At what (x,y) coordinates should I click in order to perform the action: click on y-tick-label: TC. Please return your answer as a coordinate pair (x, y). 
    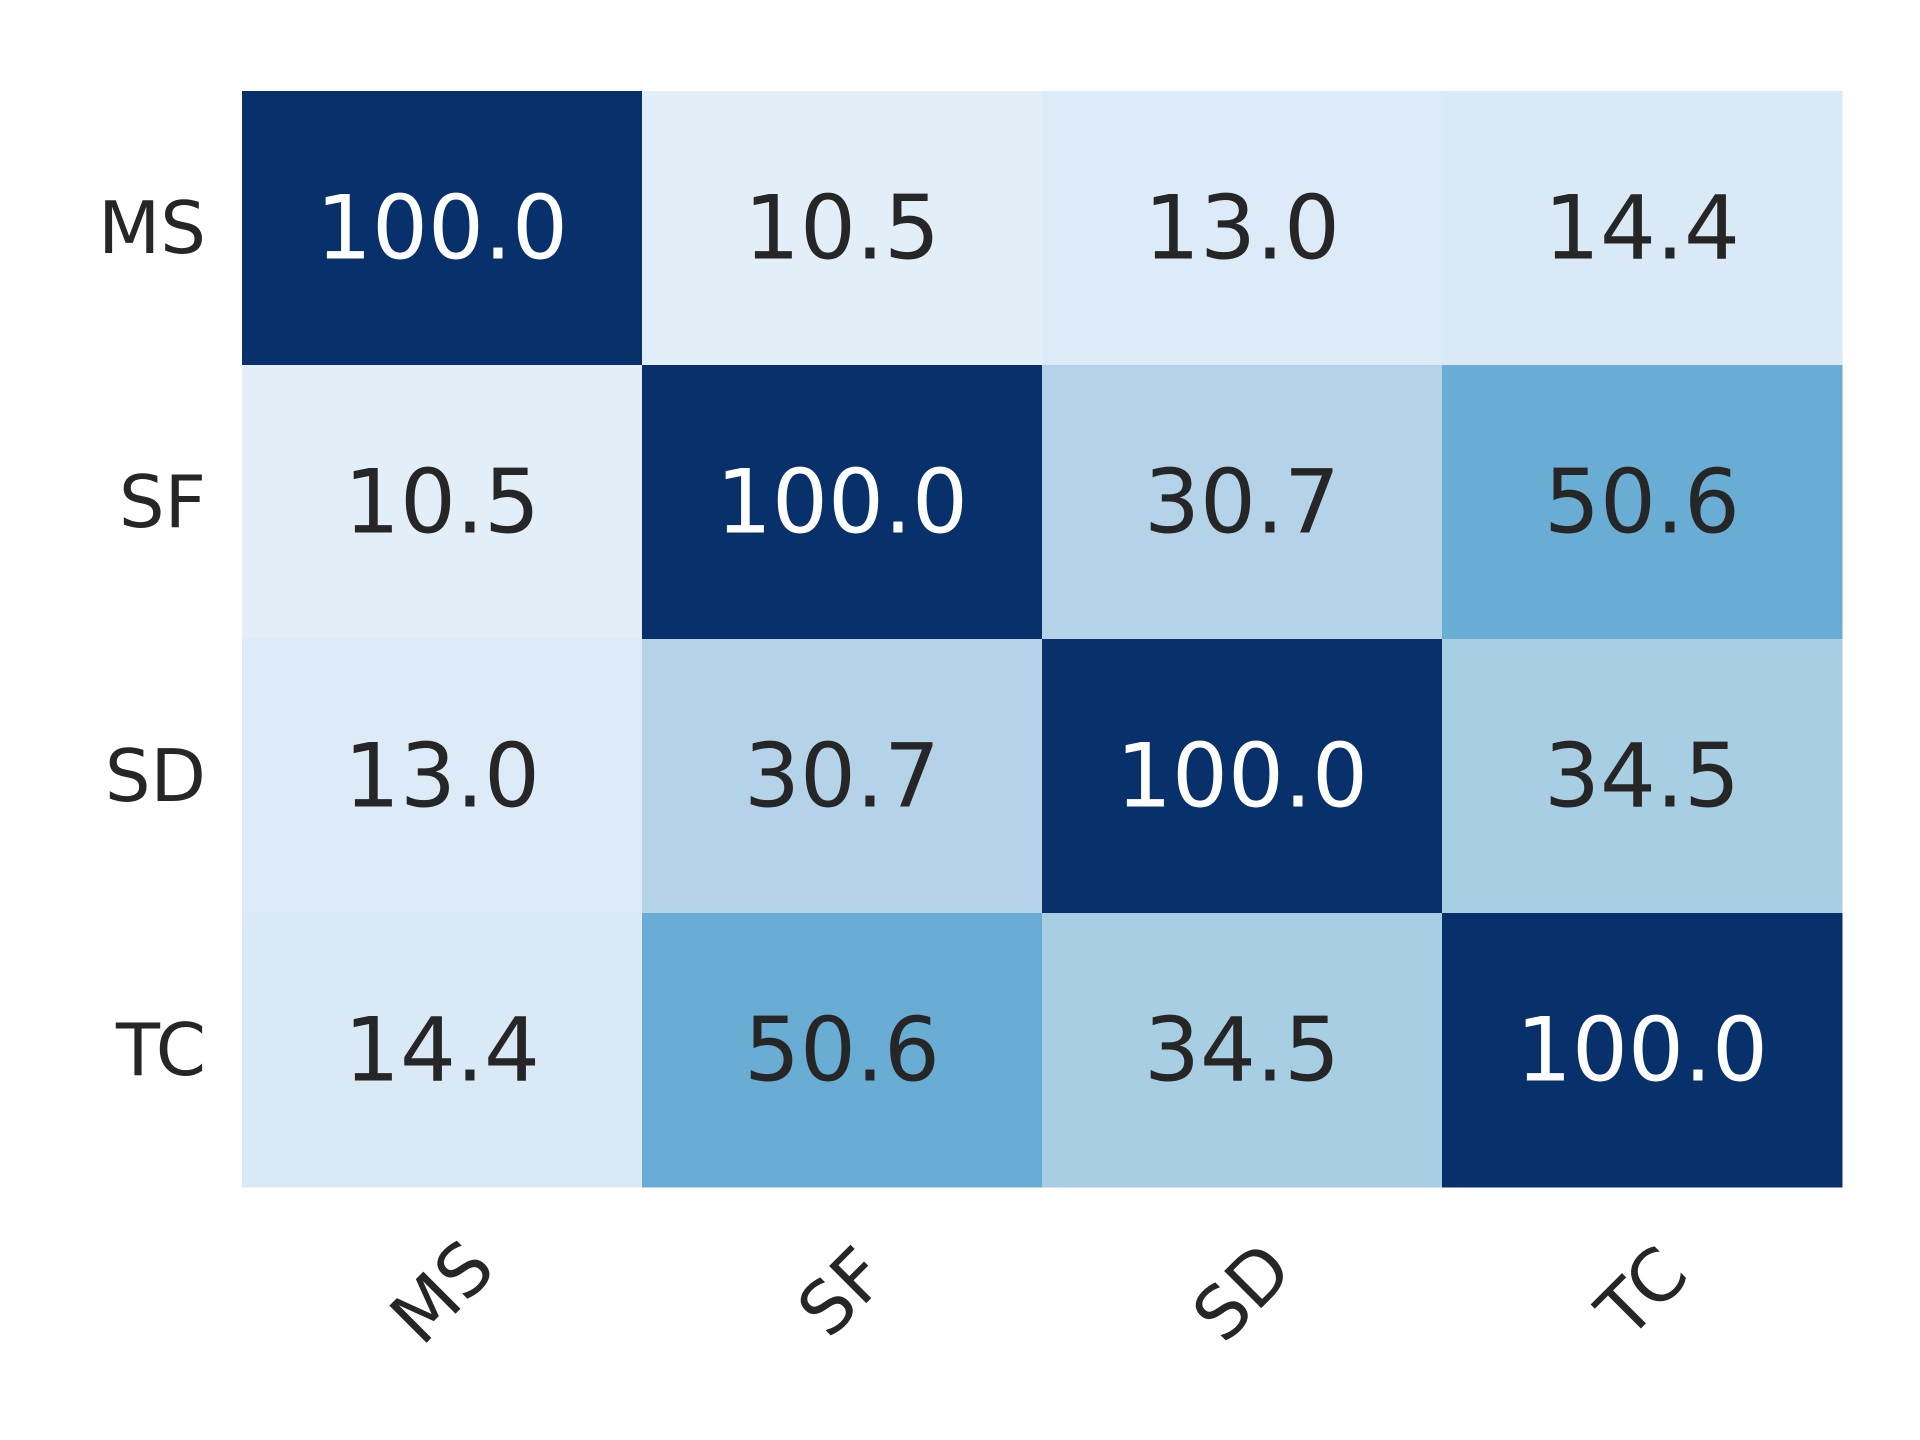
    Looking at the image, I should click on (160, 1050).